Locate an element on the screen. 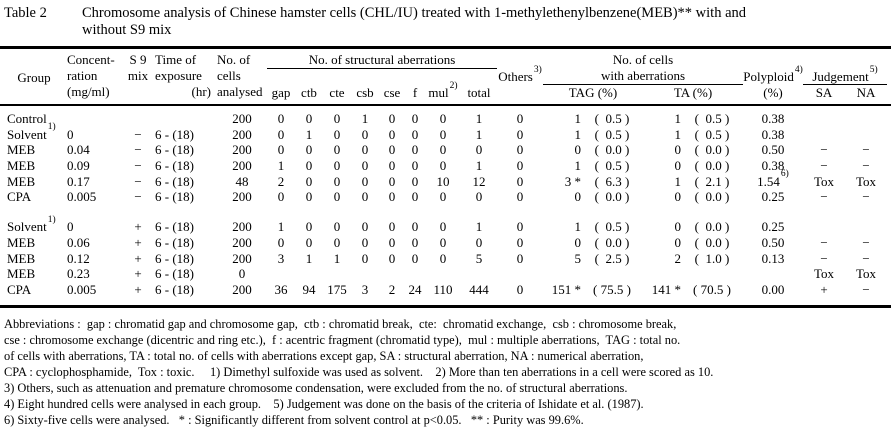  cell-ta_p: ( 1.0 ) is located at coordinates (712, 258).